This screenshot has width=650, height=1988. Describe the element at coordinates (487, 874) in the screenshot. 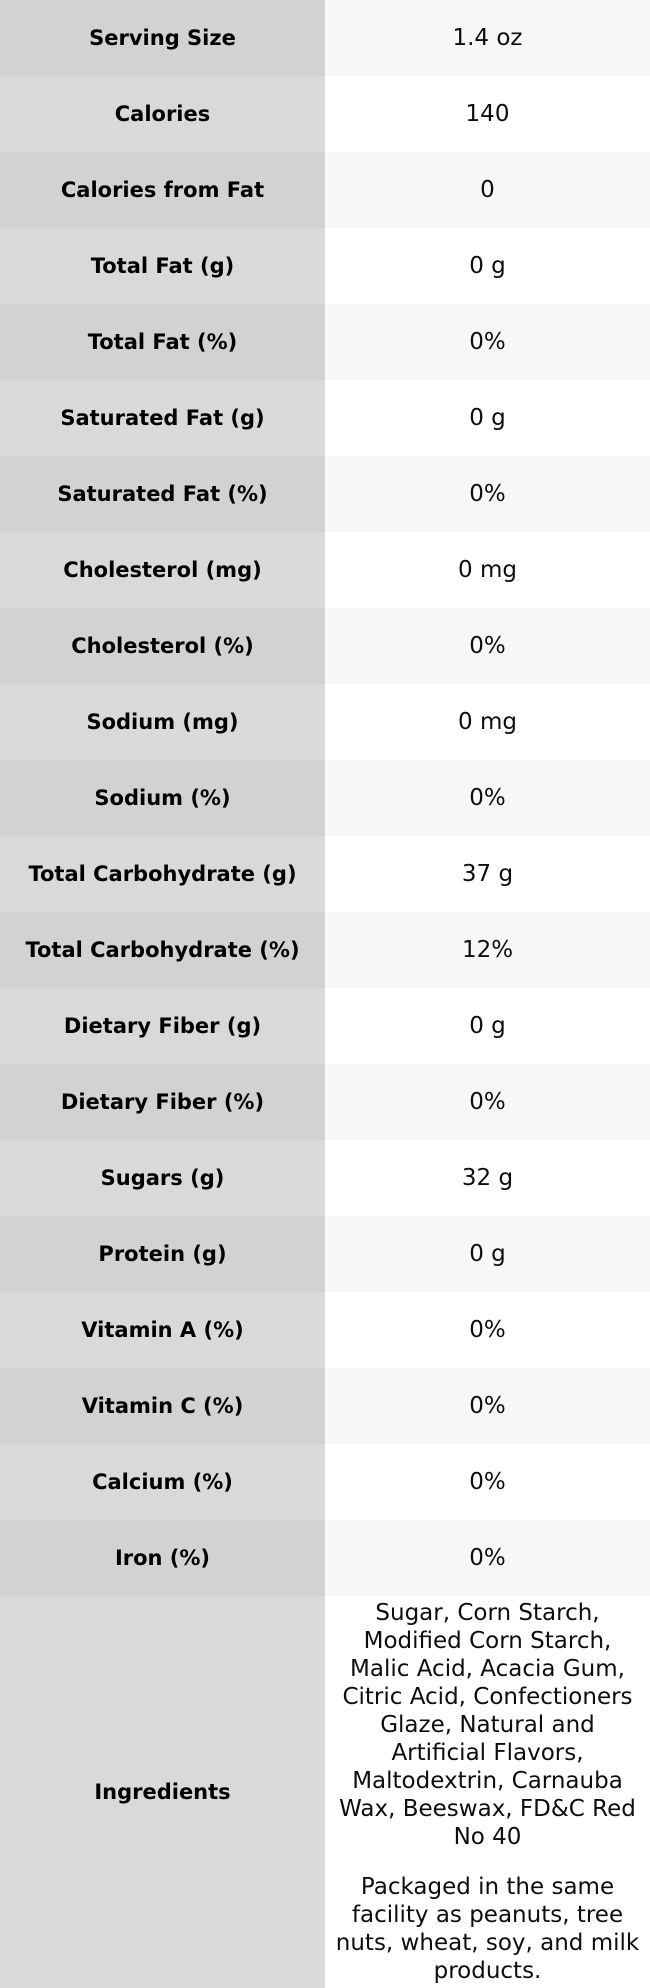

I see `row-value: 37 g` at that location.